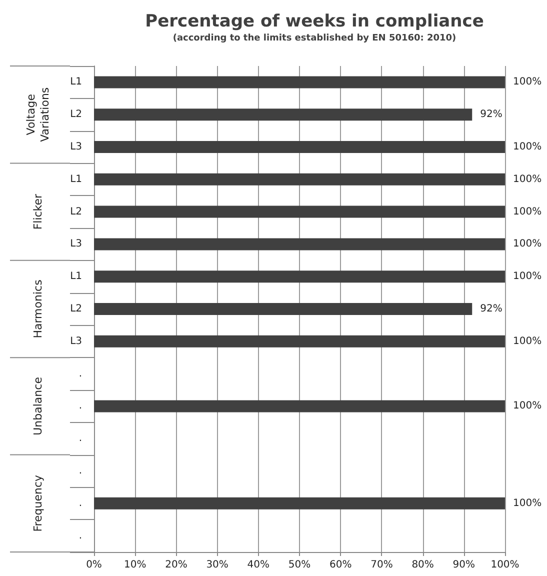  What do you see at coordinates (38, 406) in the screenshot?
I see `text: Unbalance` at bounding box center [38, 406].